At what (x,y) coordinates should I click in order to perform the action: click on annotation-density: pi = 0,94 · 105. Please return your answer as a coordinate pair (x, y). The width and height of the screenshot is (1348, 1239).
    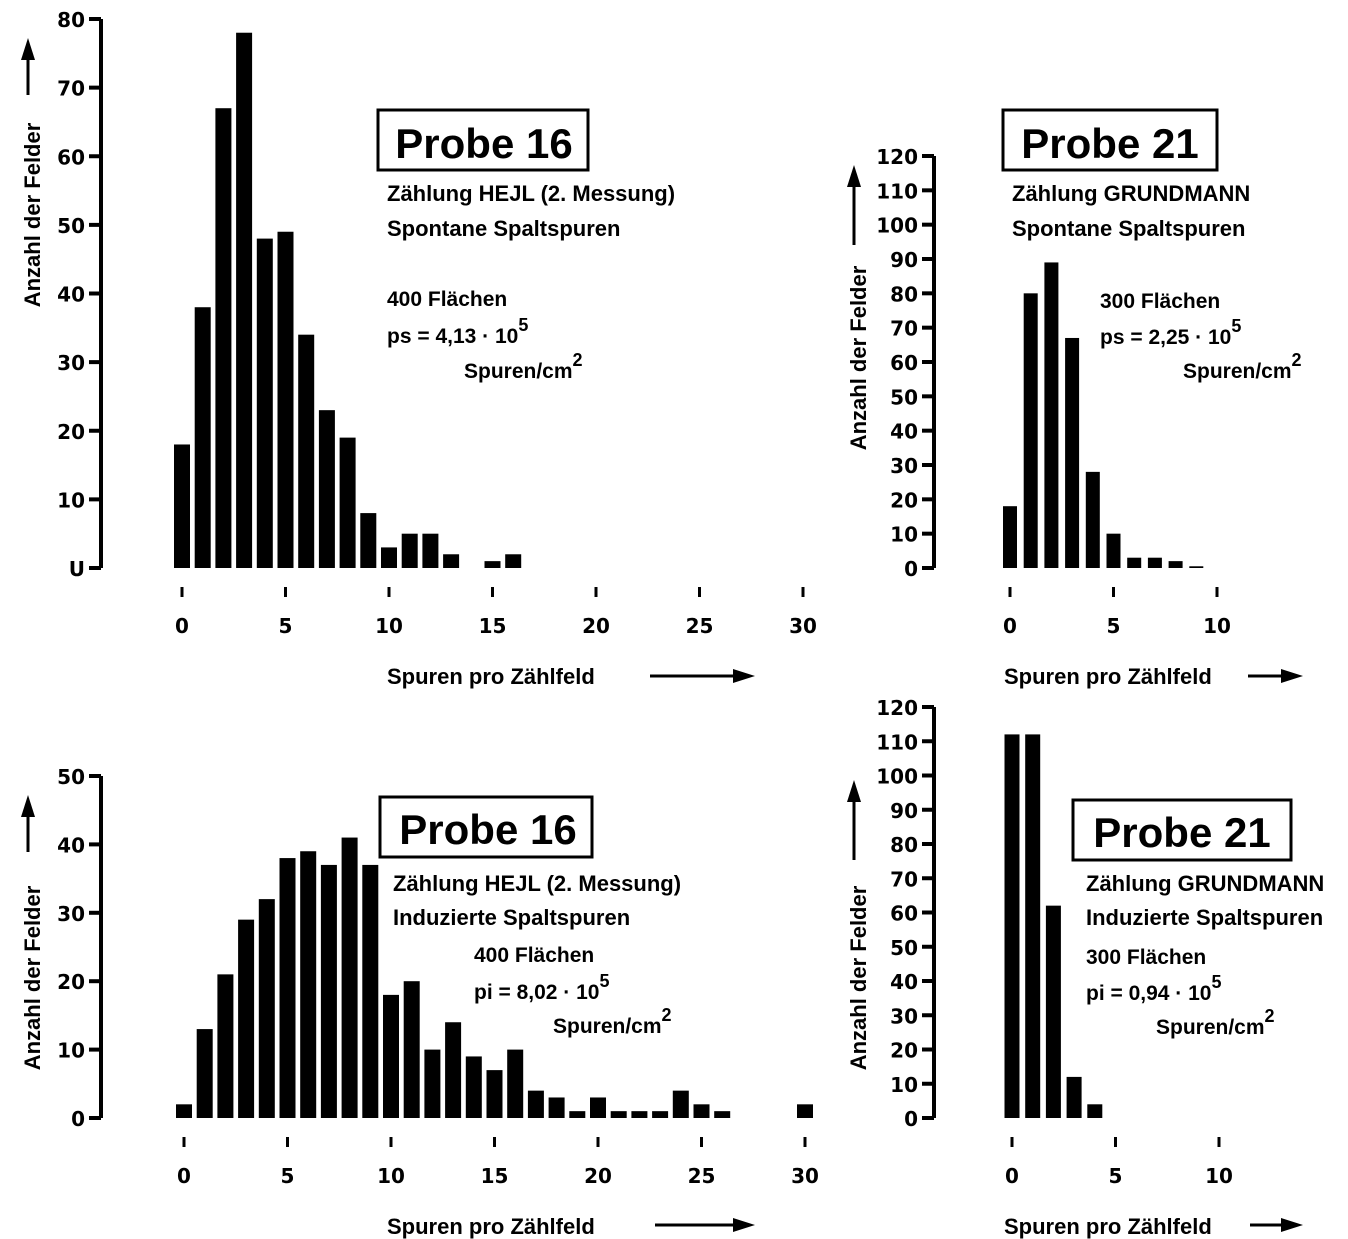
    Looking at the image, I should click on (1154, 988).